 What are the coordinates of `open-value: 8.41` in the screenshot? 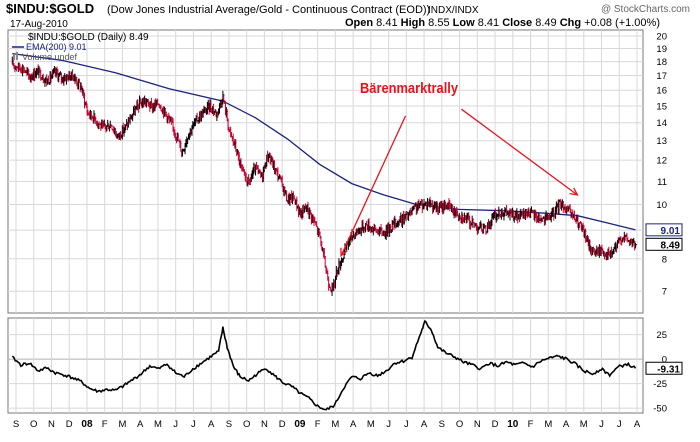 It's located at (386, 23).